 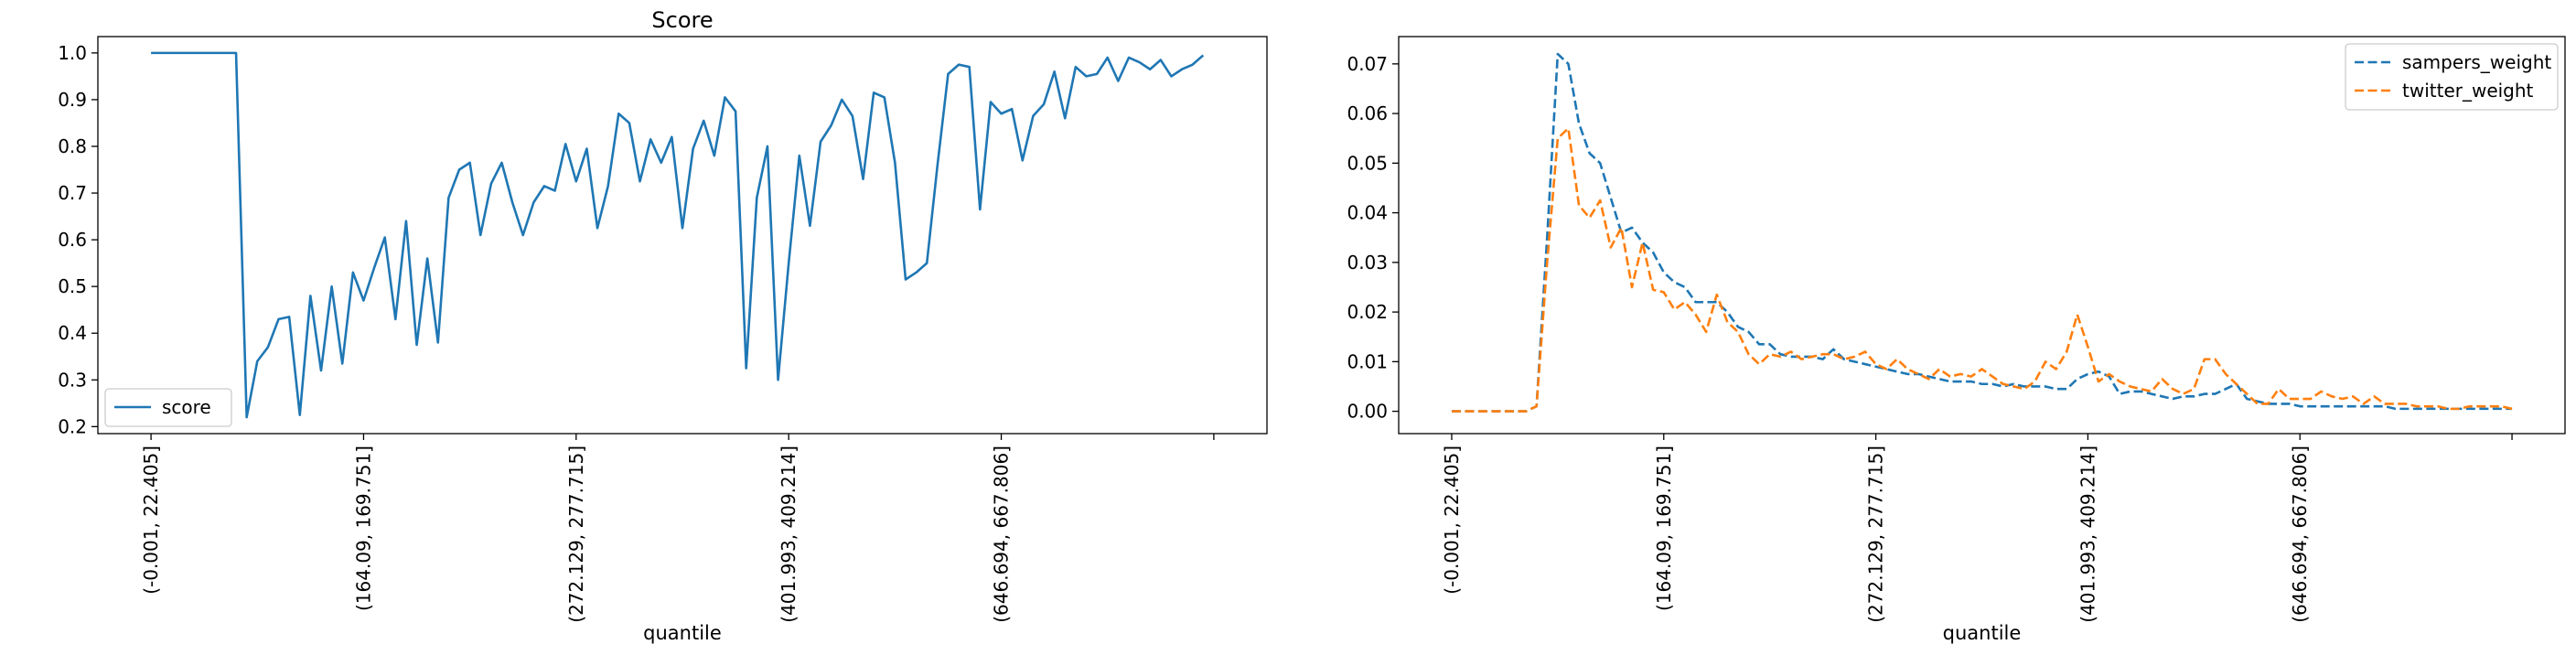 I want to click on y-tick-label: 0.7, so click(x=72, y=193).